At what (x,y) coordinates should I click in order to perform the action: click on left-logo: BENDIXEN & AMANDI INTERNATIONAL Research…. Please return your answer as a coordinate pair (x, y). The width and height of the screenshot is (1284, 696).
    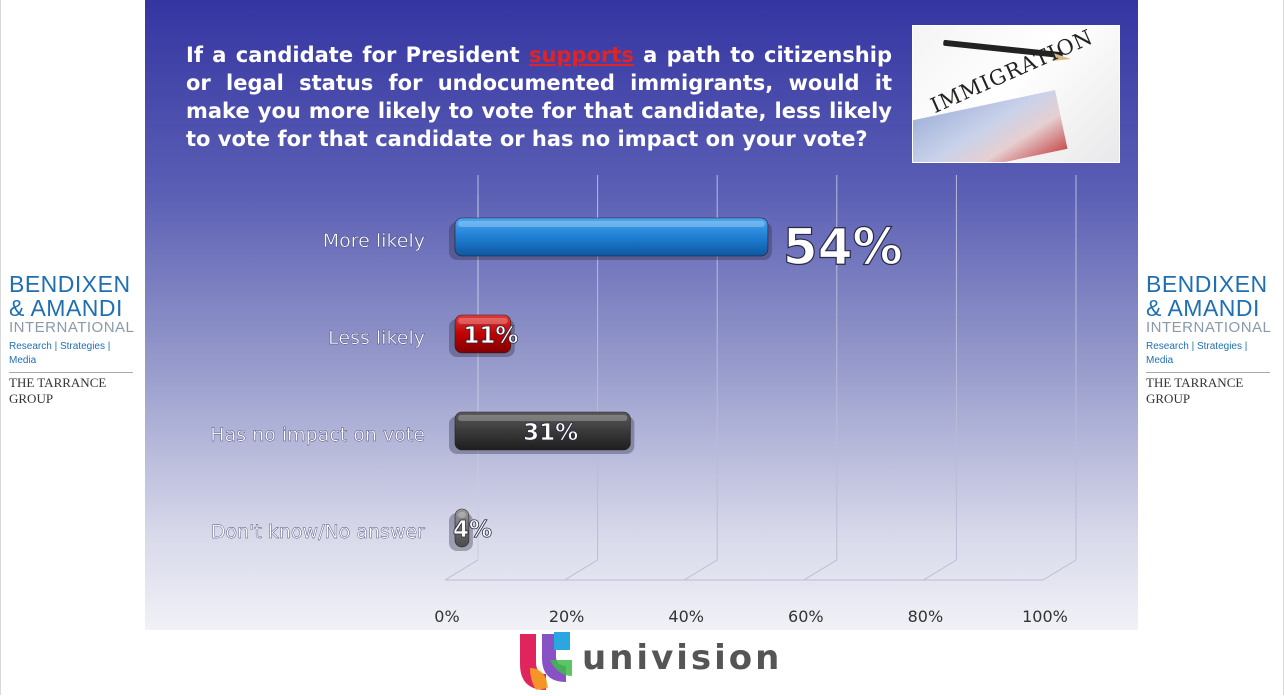
    Looking at the image, I should click on (74, 339).